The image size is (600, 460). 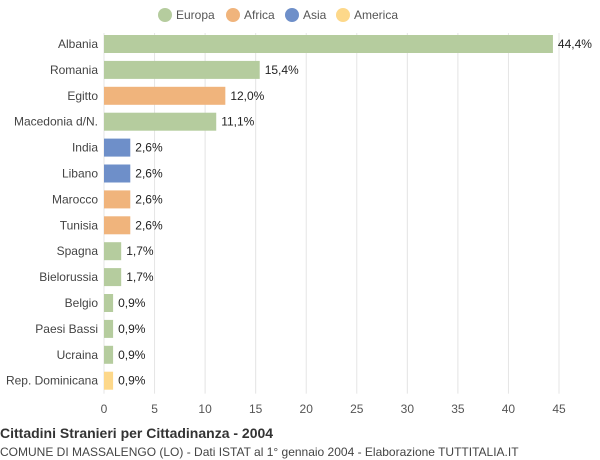 What do you see at coordinates (278, 15) in the screenshot?
I see `legend: Europa Africa Asia America` at bounding box center [278, 15].